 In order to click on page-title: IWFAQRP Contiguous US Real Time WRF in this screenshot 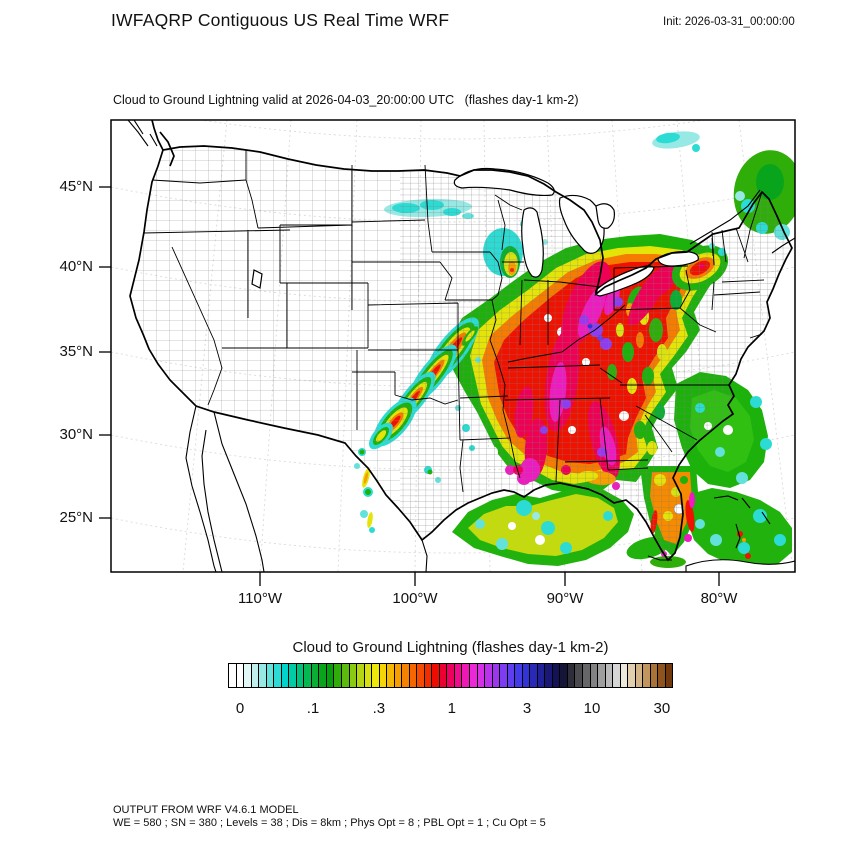, I will do `click(280, 20)`.